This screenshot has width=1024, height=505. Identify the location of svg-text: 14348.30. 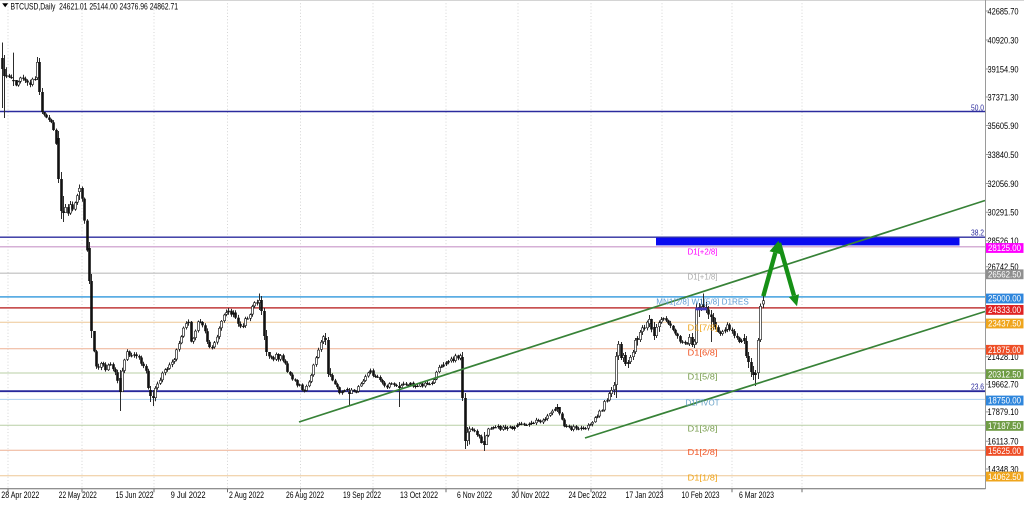
(1003, 468).